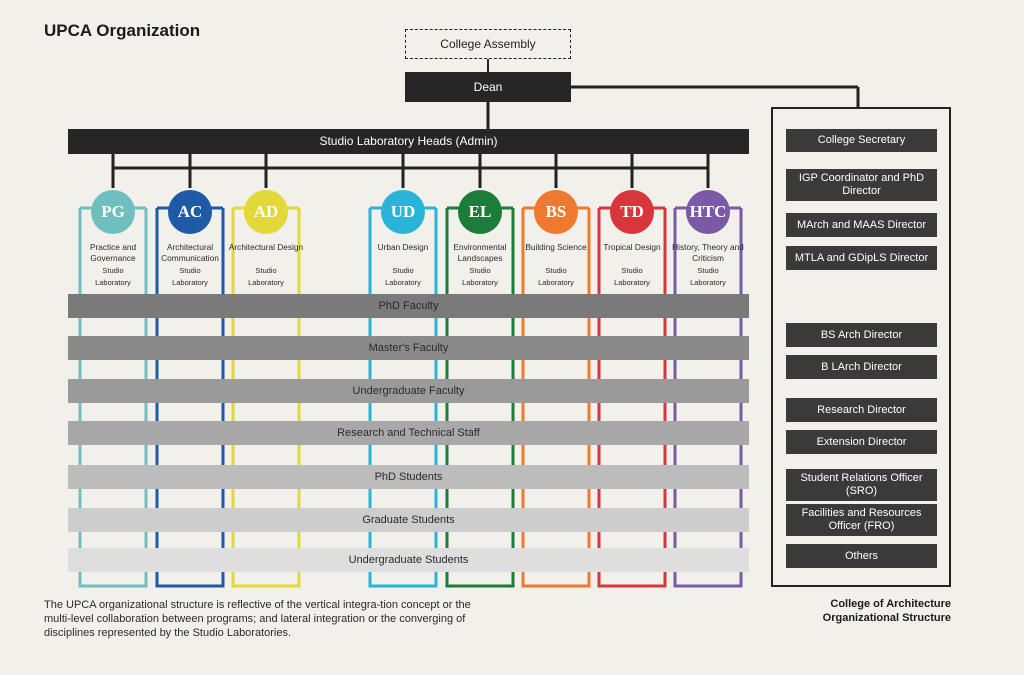 The width and height of the screenshot is (1024, 675). Describe the element at coordinates (113, 252) in the screenshot. I see `studio-name: Practice and Governance` at that location.